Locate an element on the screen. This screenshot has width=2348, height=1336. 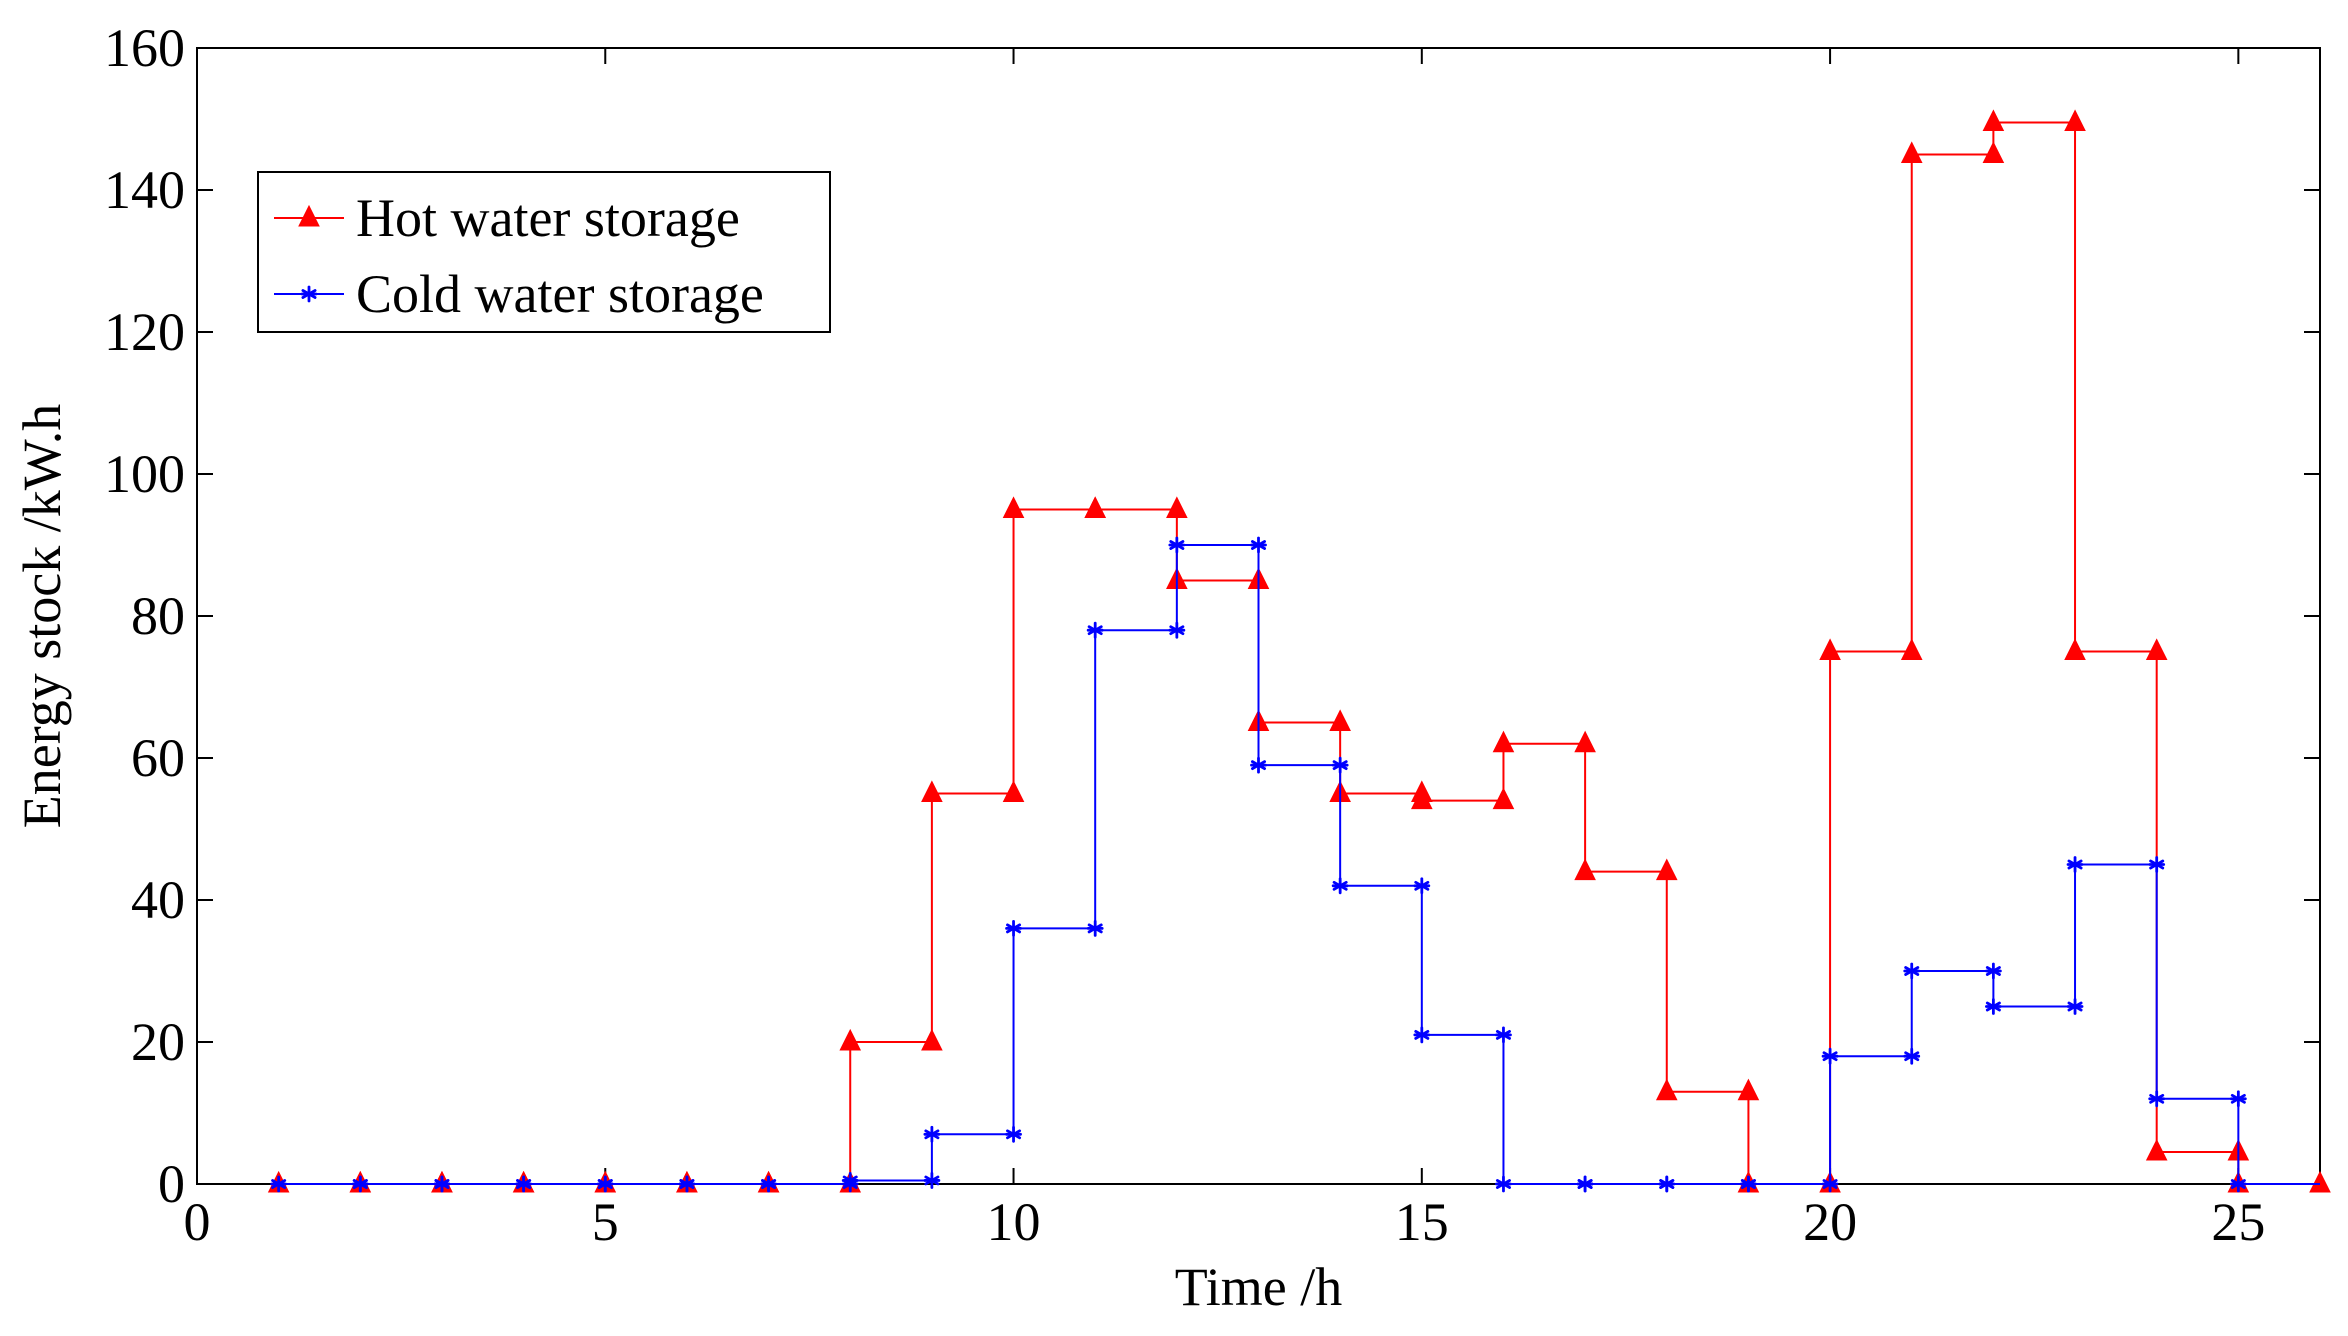
y-tick-label: 140 is located at coordinates (144, 190).